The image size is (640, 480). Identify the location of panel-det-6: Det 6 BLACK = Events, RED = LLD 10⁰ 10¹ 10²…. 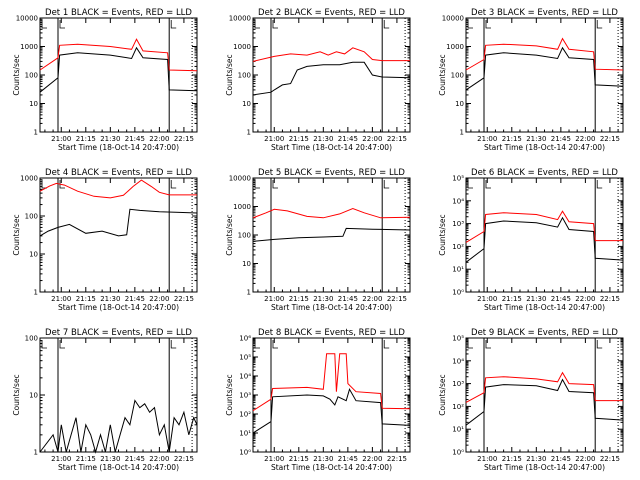
(531, 240).